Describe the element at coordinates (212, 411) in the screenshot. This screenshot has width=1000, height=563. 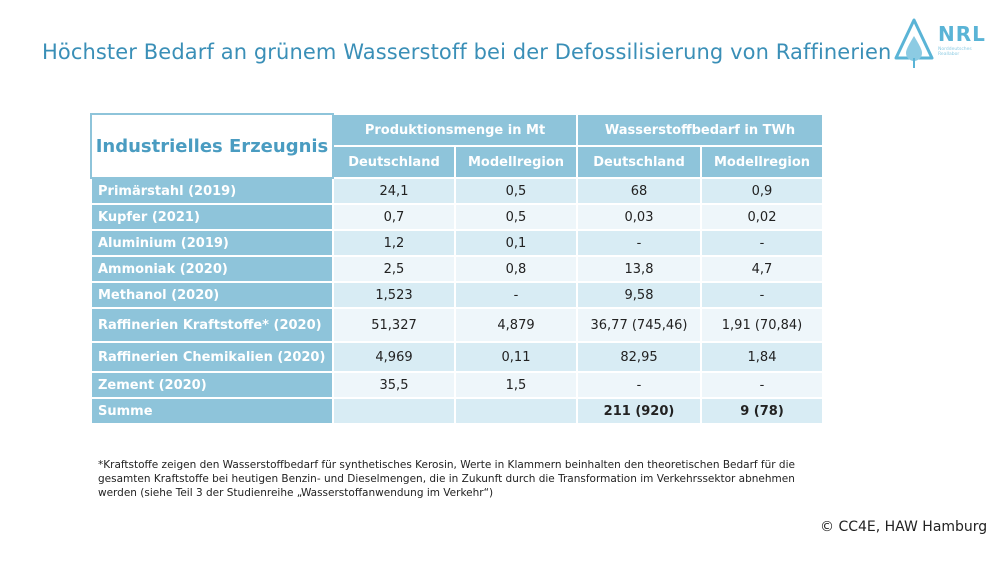
I see `sum-row-label: Summe` at that location.